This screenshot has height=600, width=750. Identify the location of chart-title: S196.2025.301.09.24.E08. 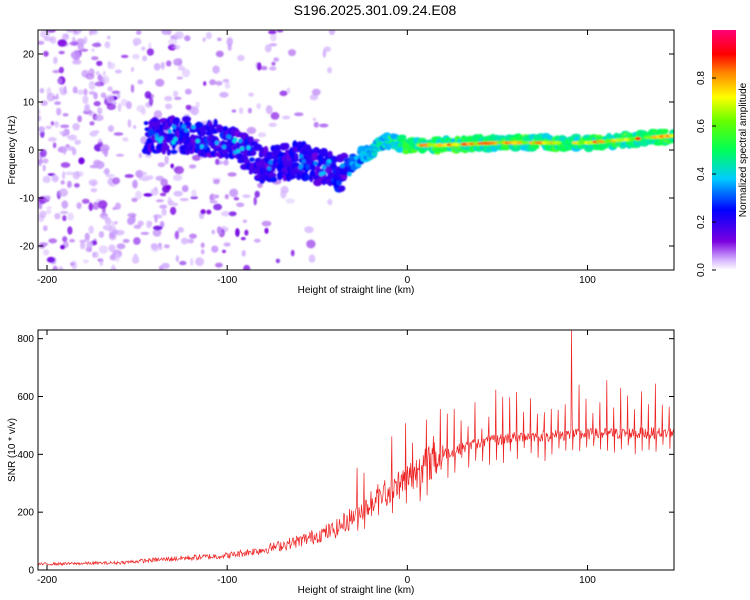
(375, 10).